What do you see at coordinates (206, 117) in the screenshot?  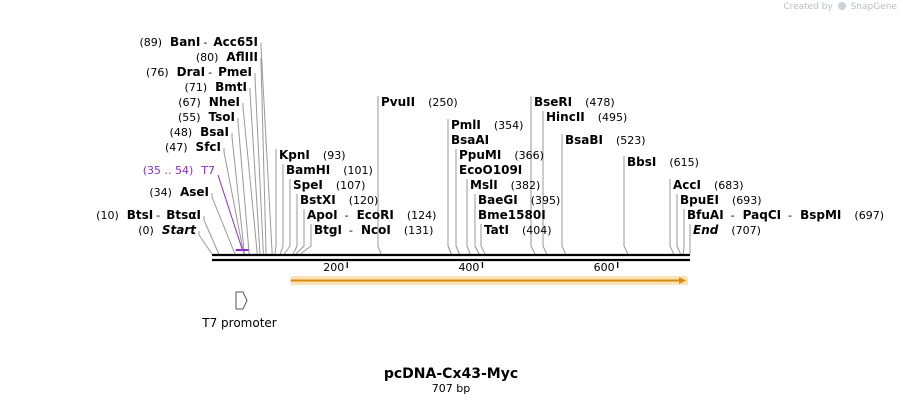 I see `site-tsoI: TsoI (55)` at bounding box center [206, 117].